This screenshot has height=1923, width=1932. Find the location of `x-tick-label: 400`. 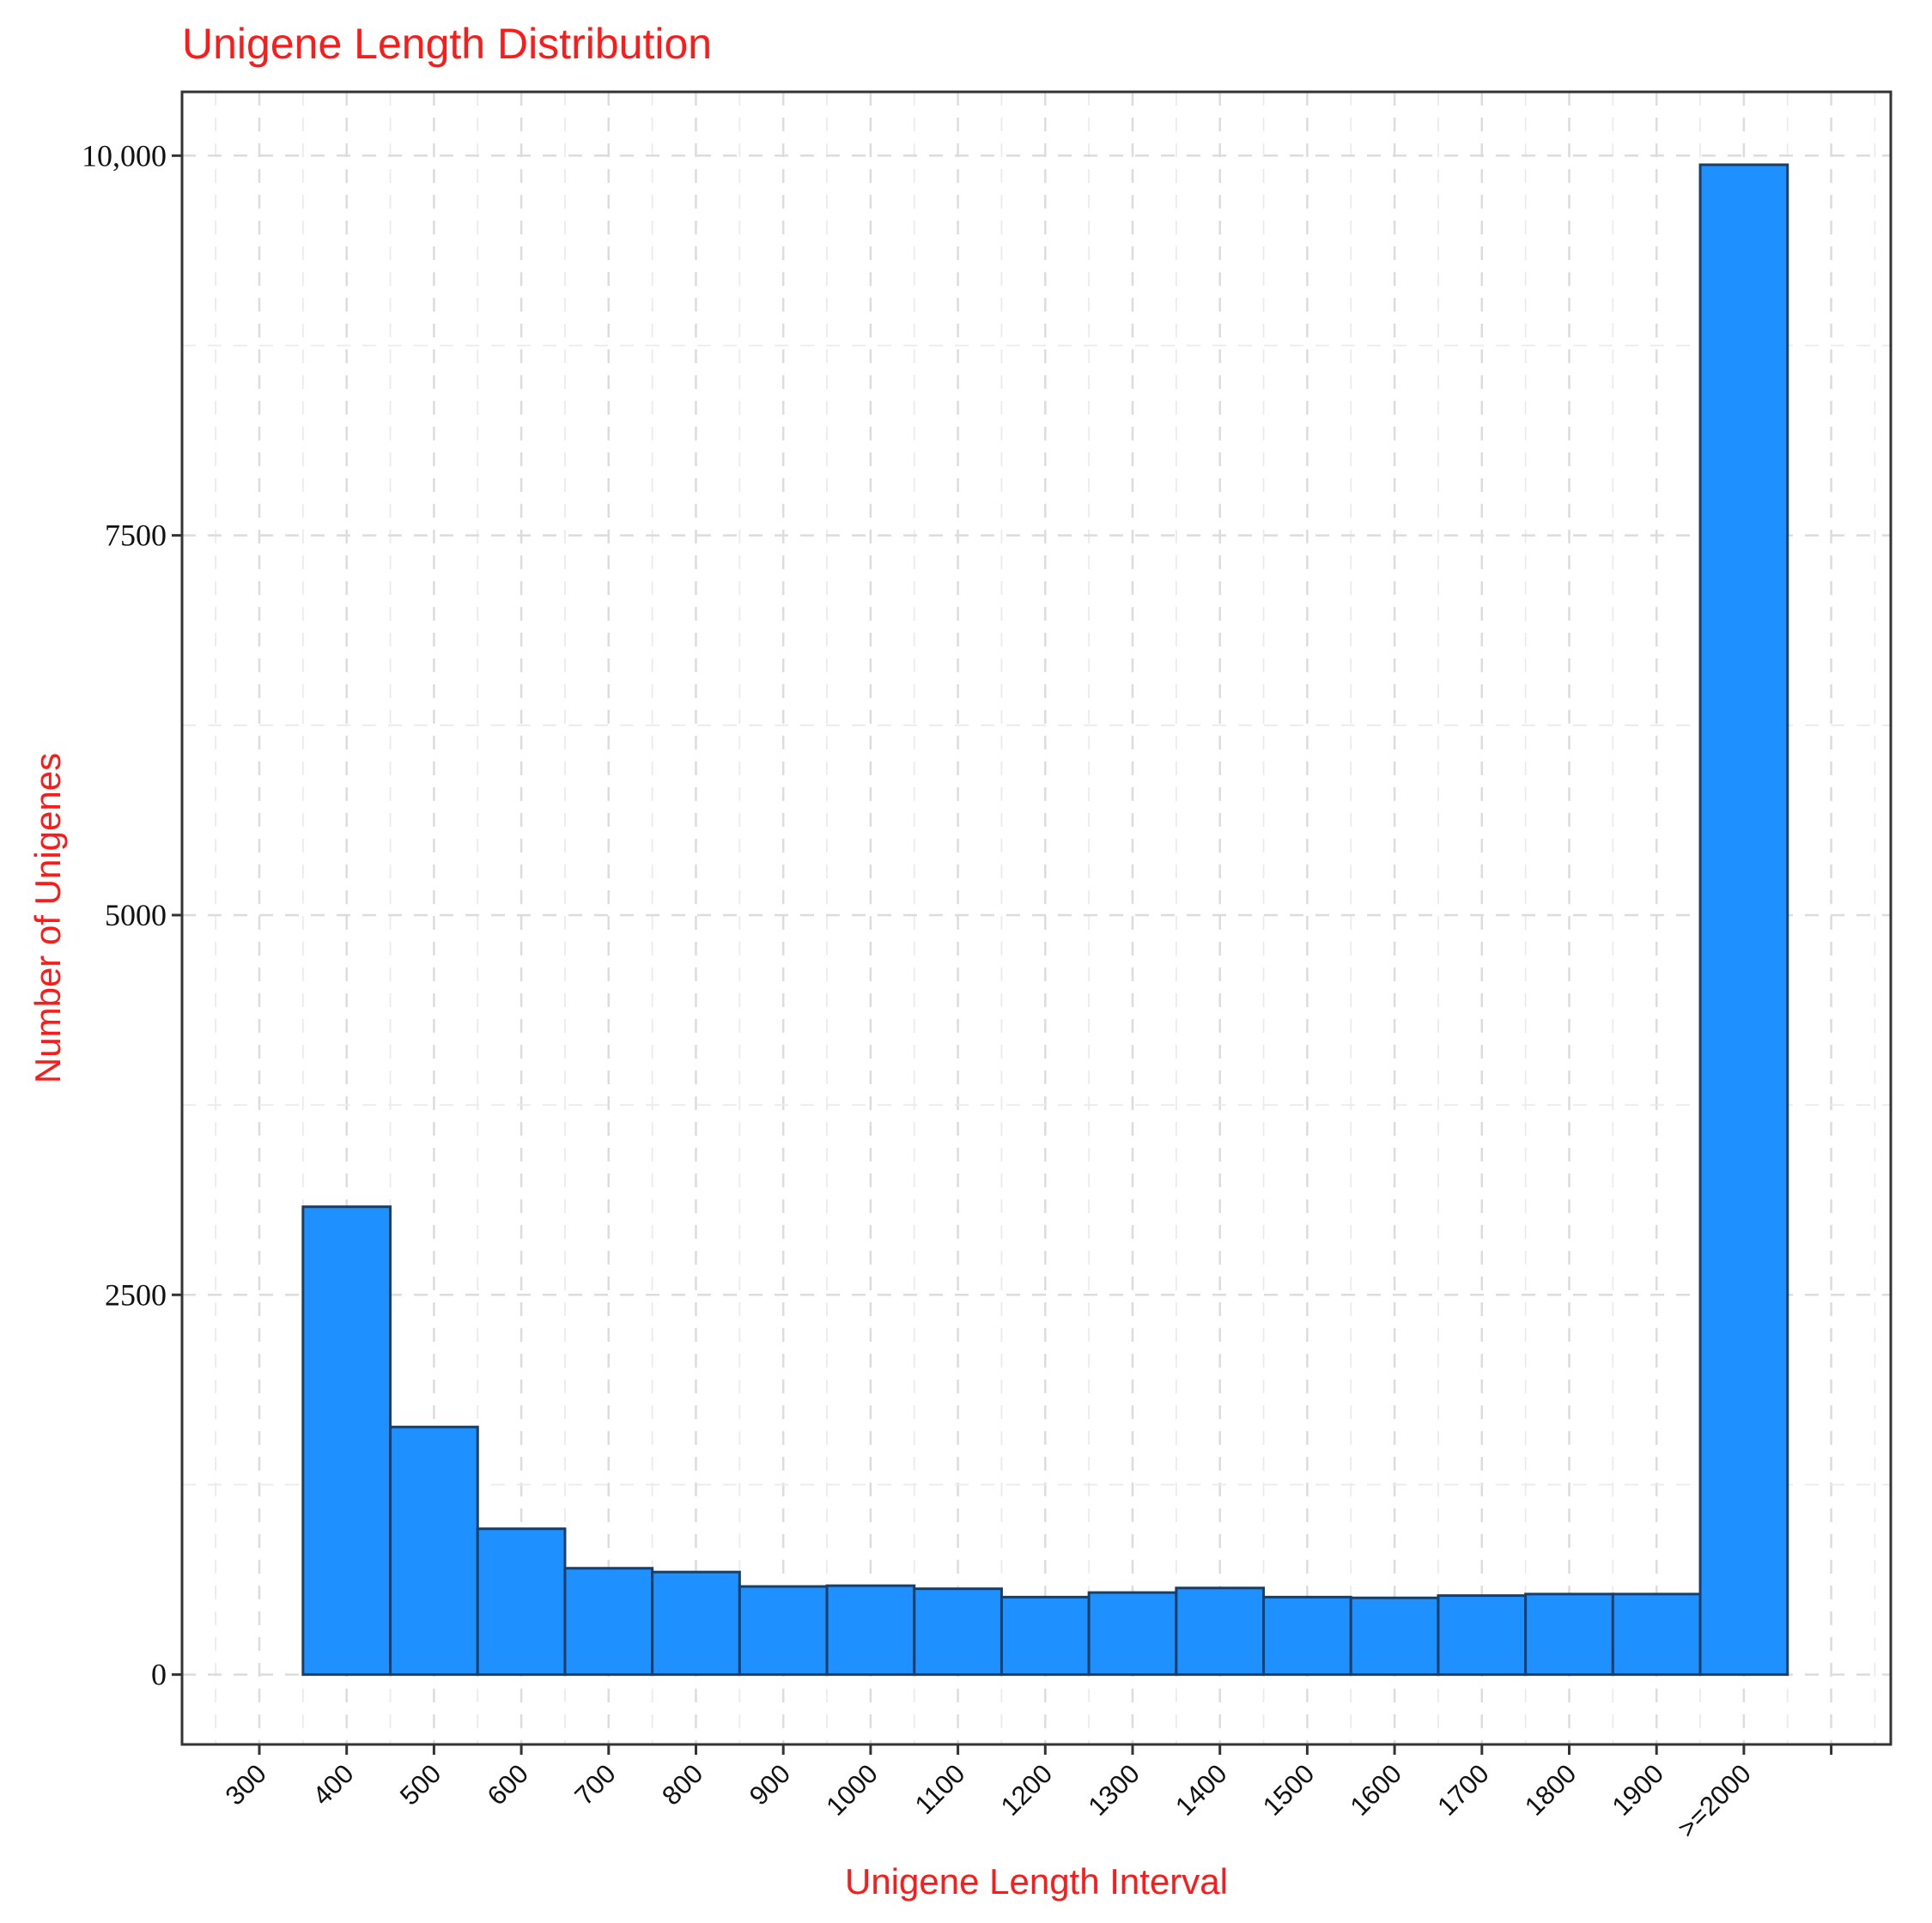

x-tick-label: 400 is located at coordinates (333, 1784).